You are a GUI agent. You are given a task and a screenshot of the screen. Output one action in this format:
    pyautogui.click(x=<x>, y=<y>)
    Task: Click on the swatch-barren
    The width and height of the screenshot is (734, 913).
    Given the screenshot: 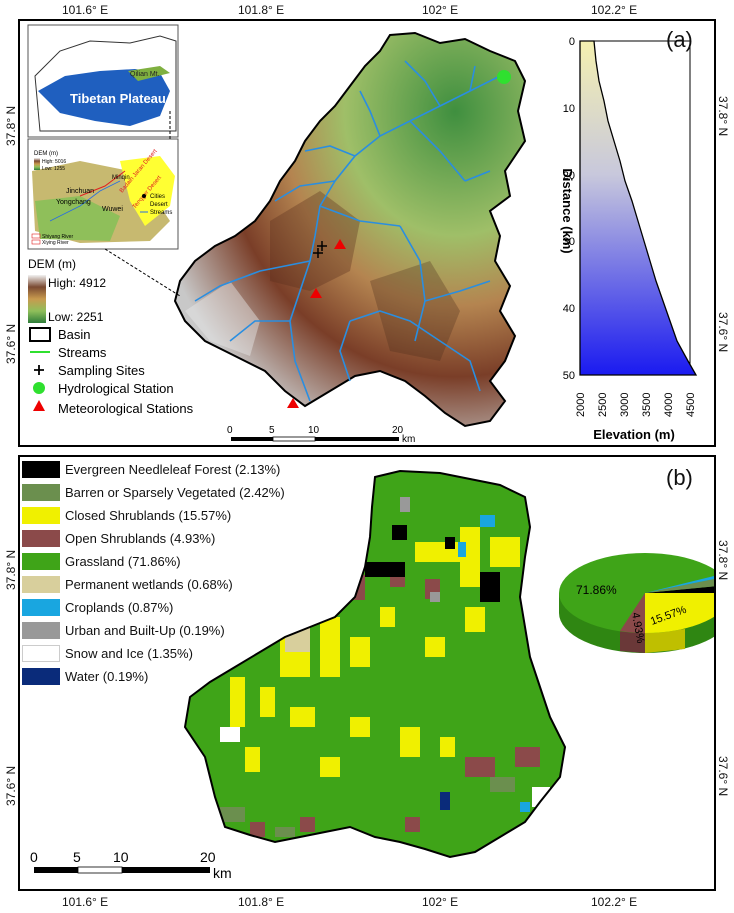 What is the action you would take?
    pyautogui.click(x=41, y=492)
    